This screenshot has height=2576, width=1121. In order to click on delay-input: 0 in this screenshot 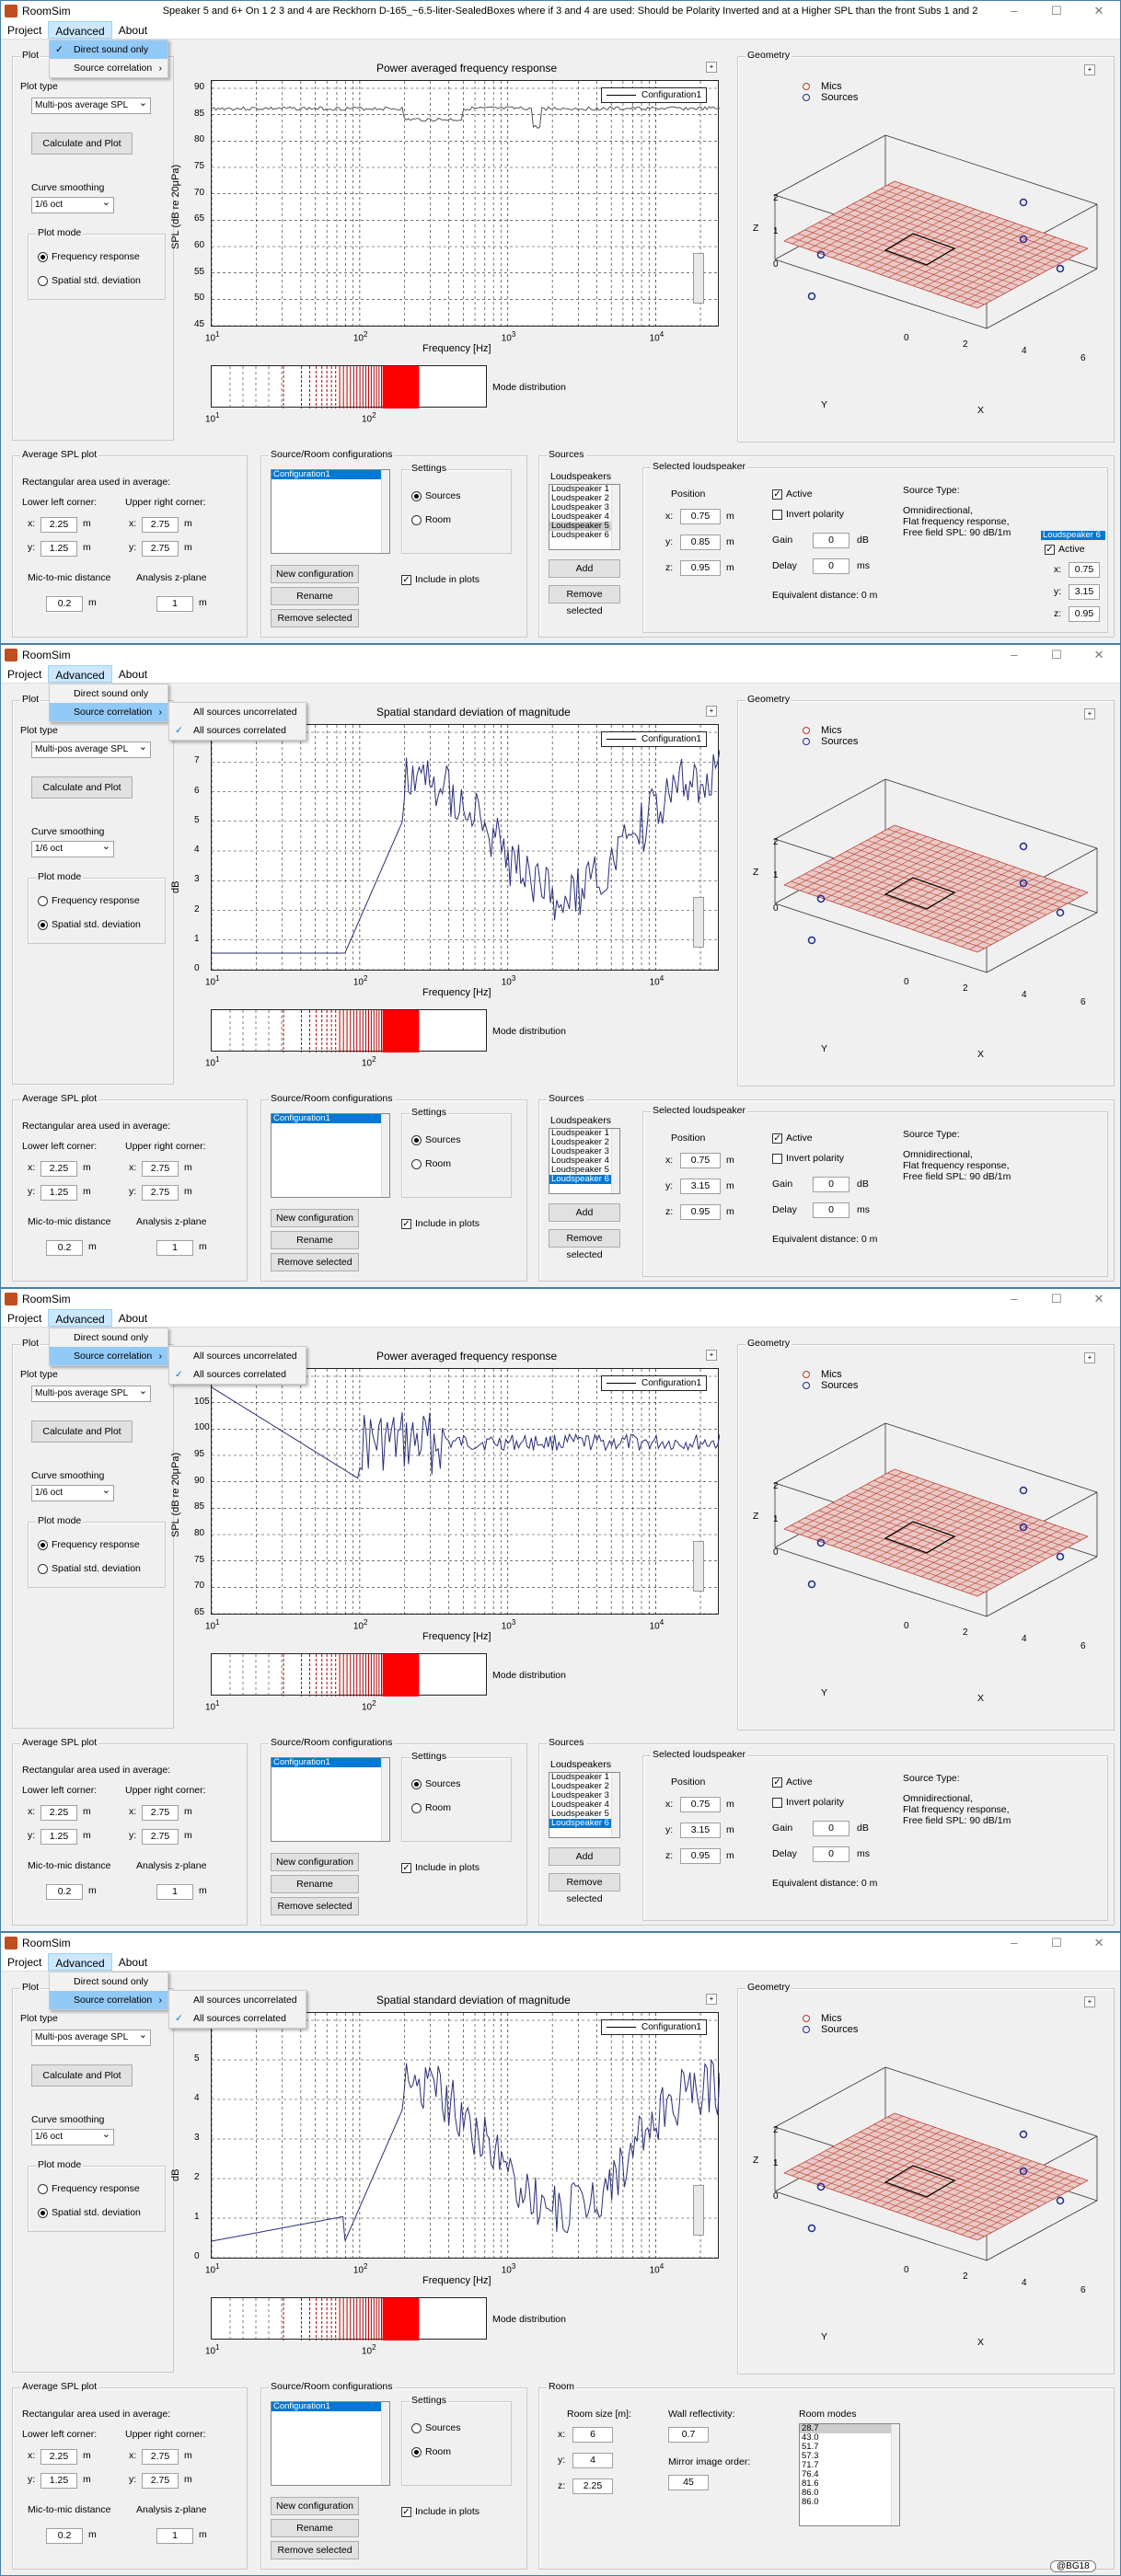, I will do `click(831, 566)`.